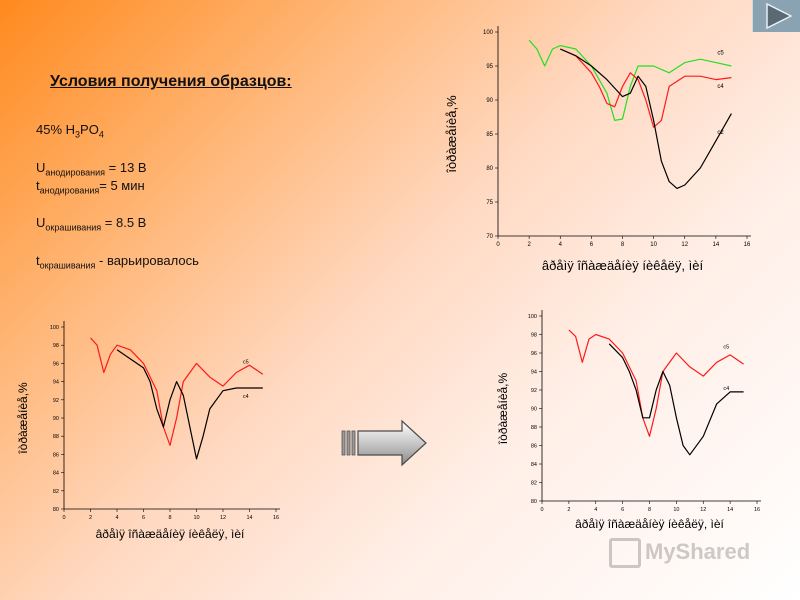  Describe the element at coordinates (90, 187) in the screenshot. I see `condition-t-anod: tанодирования= 5 мин` at that location.